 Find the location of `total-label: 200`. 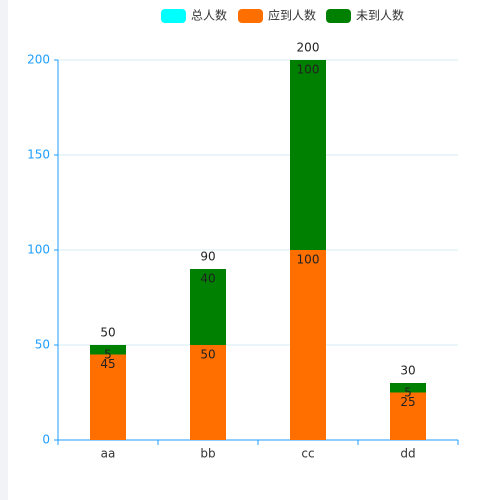

total-label: 200 is located at coordinates (308, 48).